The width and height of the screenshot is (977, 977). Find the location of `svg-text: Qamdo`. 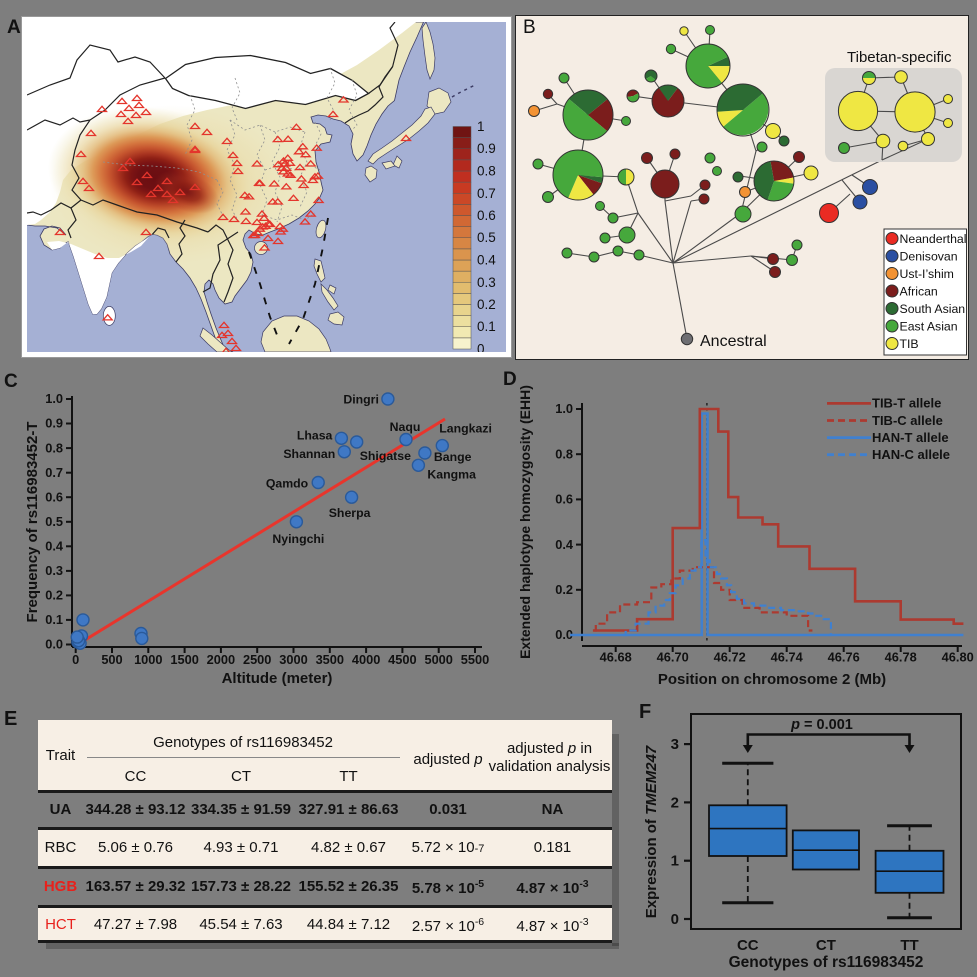

svg-text: Qamdo is located at coordinates (287, 484).